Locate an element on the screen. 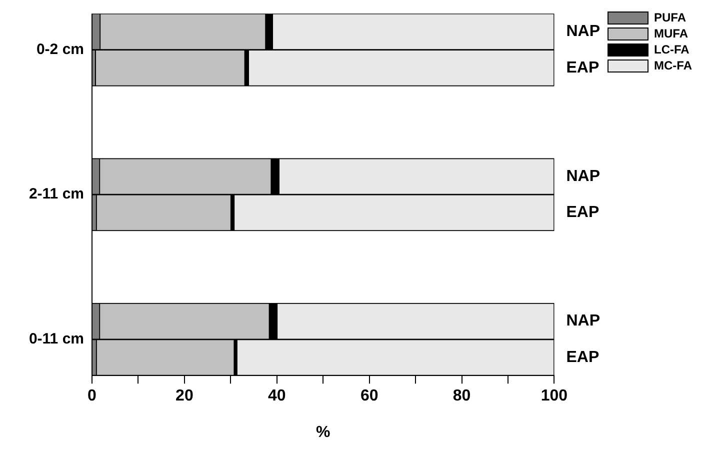 The height and width of the screenshot is (450, 702). x-tick-label: 20 is located at coordinates (185, 396).